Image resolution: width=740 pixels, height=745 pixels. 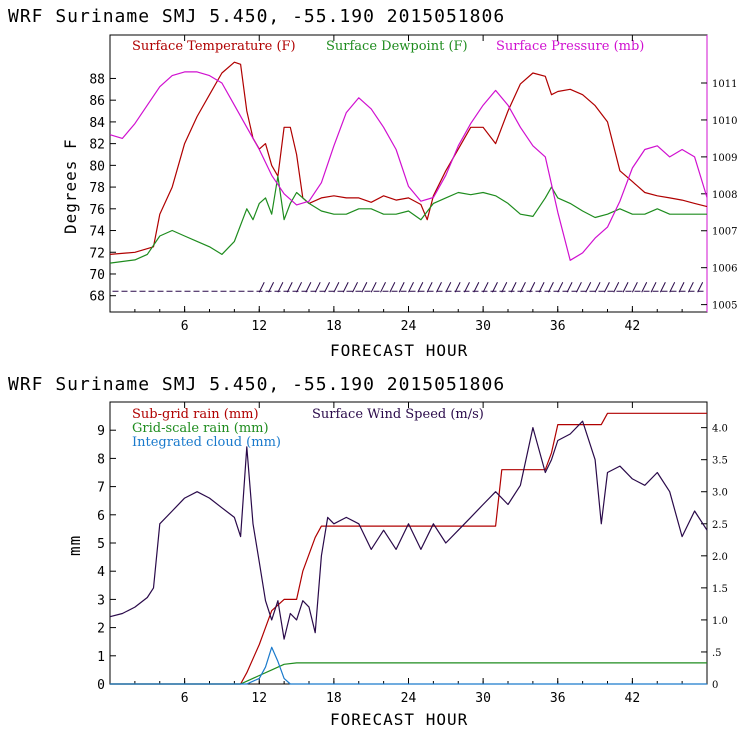 What do you see at coordinates (97, 188) in the screenshot?
I see `y-tick-label: 78` at bounding box center [97, 188].